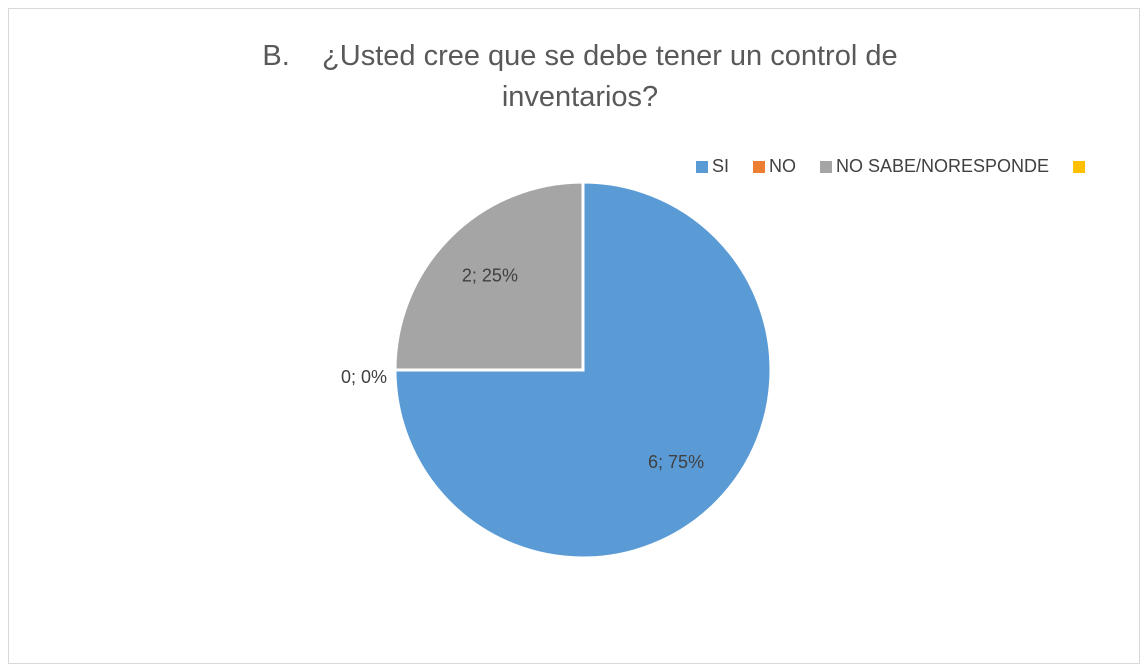 Image resolution: width=1148 pixels, height=672 pixels. Describe the element at coordinates (942, 166) in the screenshot. I see `legend-label: NO SABE/NORESPONDE` at that location.